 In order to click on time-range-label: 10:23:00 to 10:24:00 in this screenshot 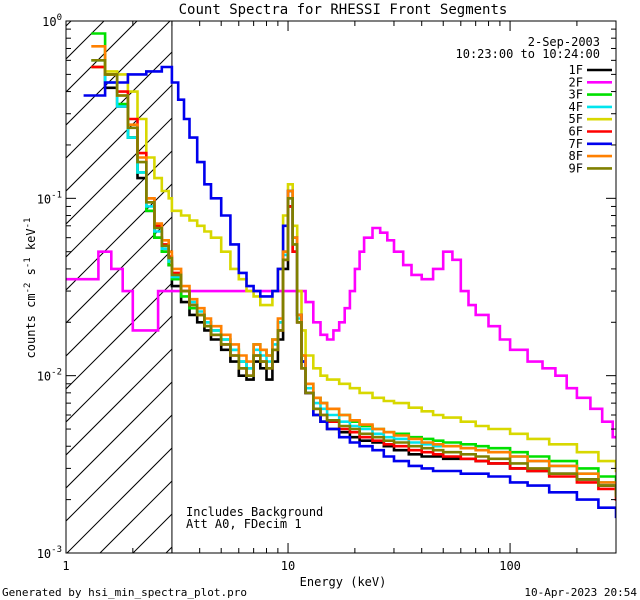, I will do `click(528, 54)`.